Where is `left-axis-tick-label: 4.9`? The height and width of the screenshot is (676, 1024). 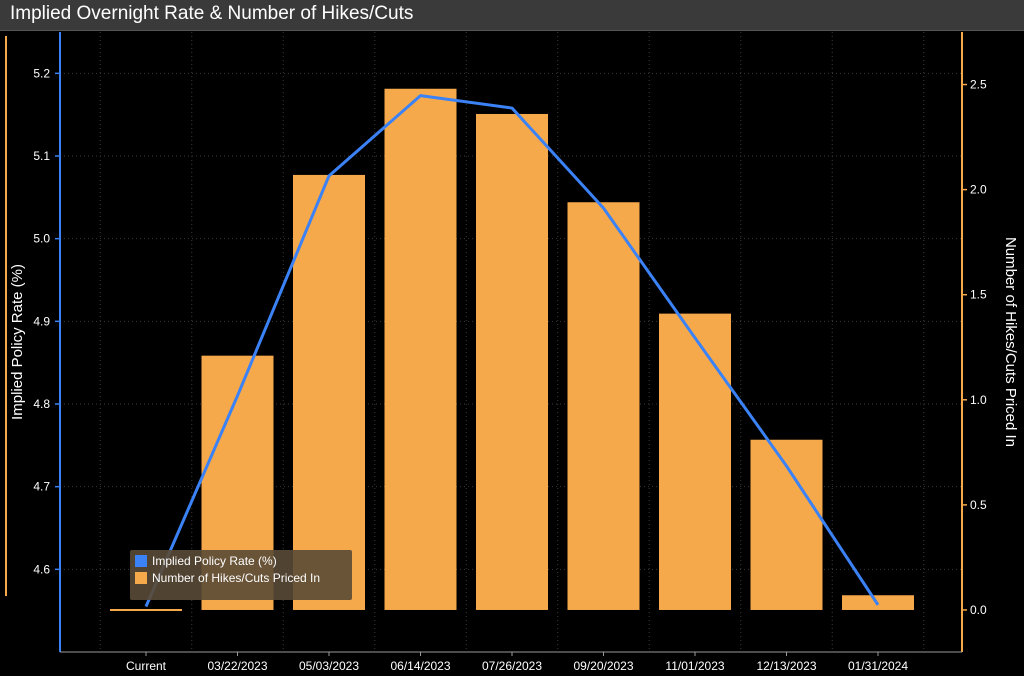 left-axis-tick-label: 4.9 is located at coordinates (41, 321).